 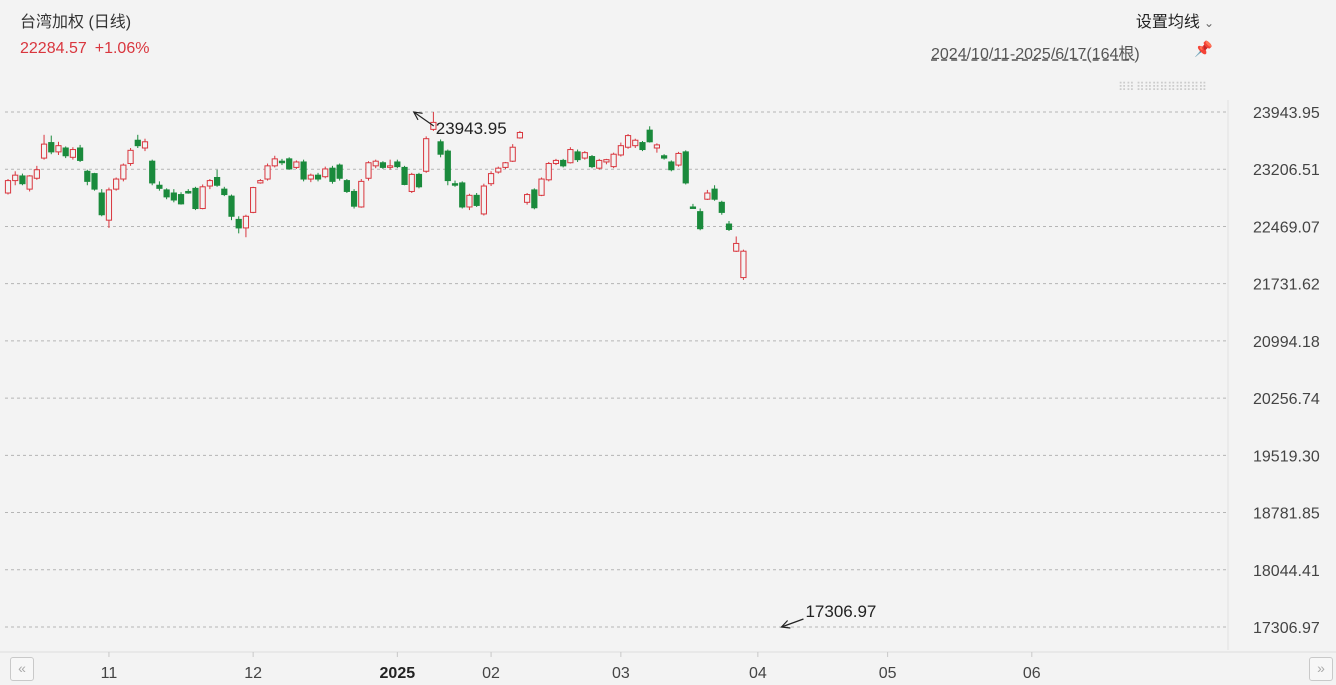 I want to click on ma-settings-button: 设置均线 ⌄, so click(x=1175, y=20).